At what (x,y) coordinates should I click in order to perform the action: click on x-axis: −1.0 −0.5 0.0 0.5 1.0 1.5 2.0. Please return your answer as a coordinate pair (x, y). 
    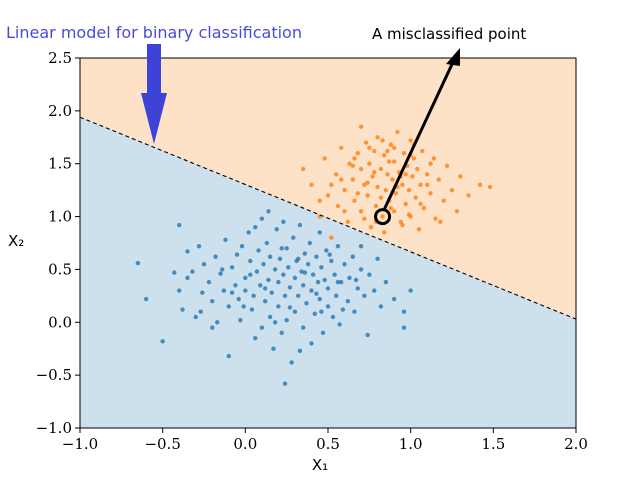
    Looking at the image, I should click on (325, 440).